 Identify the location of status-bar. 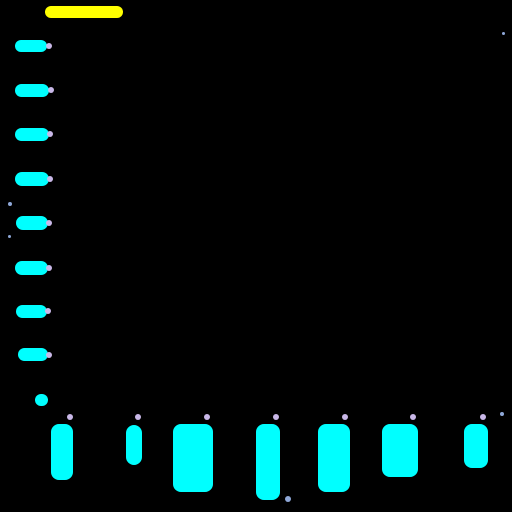
(84, 12).